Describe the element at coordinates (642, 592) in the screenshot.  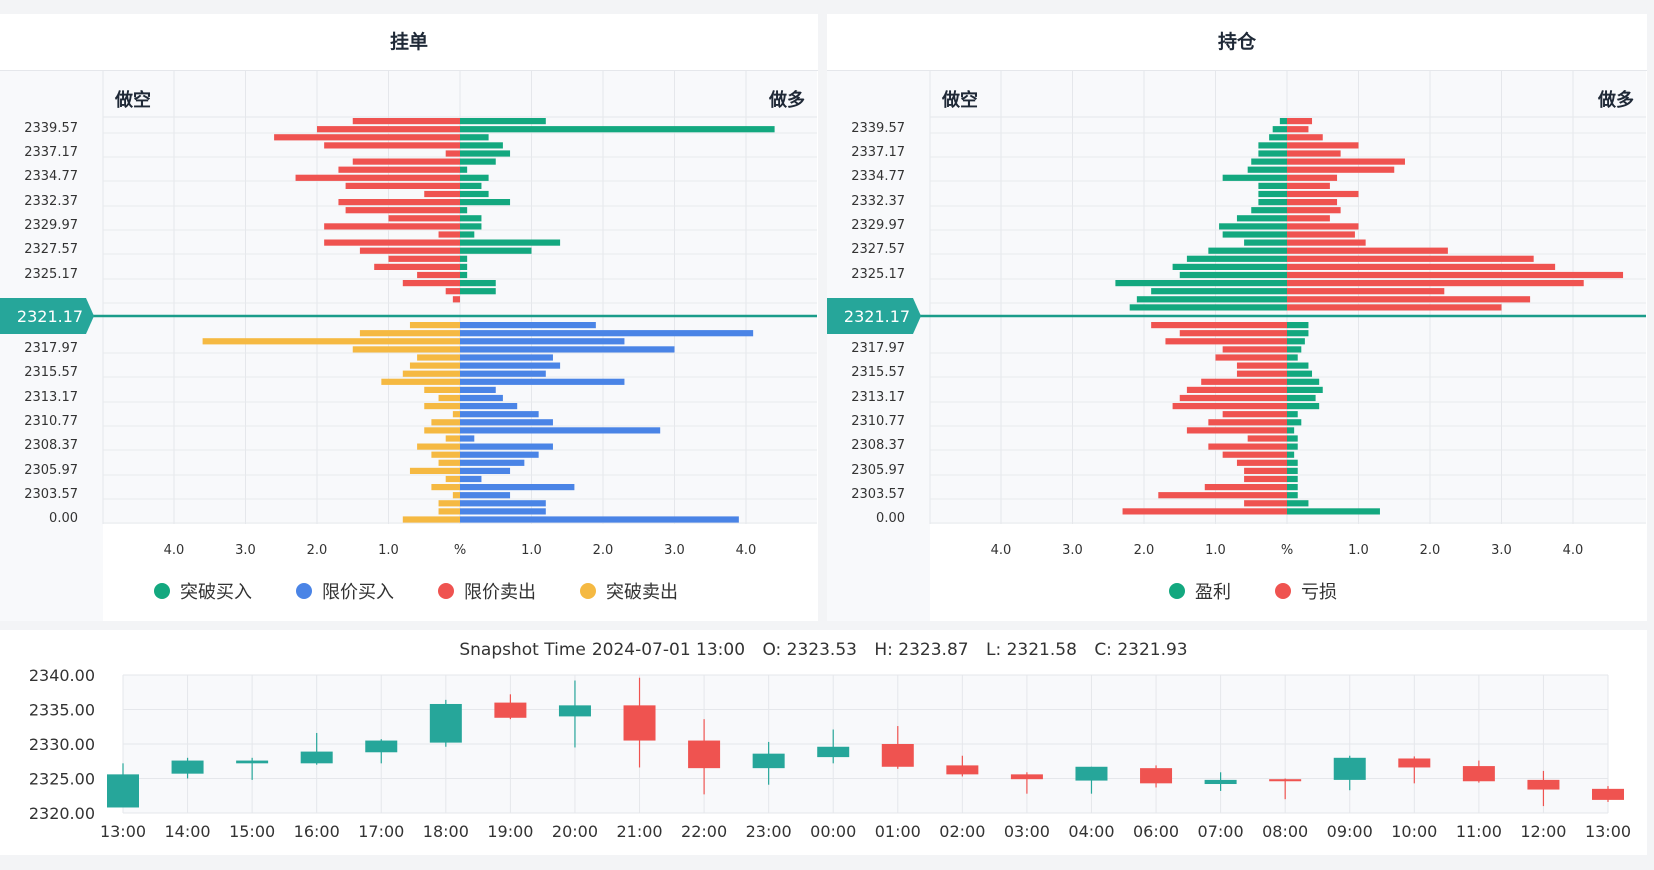
I see `legend-label: 突破卖出` at that location.